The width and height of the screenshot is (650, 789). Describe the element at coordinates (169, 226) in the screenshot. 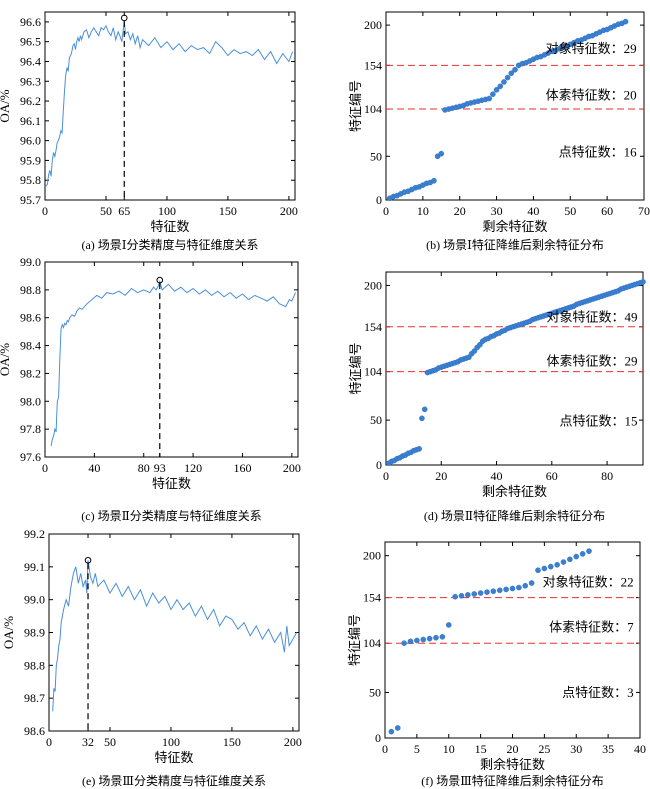

I see `x-axis-label: 特征数` at that location.